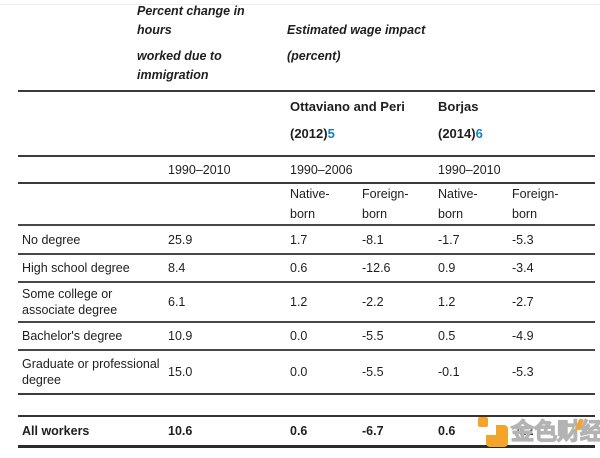 The height and width of the screenshot is (458, 600). Describe the element at coordinates (398, 239) in the screenshot. I see `op-foreign-value: -8.1` at that location.